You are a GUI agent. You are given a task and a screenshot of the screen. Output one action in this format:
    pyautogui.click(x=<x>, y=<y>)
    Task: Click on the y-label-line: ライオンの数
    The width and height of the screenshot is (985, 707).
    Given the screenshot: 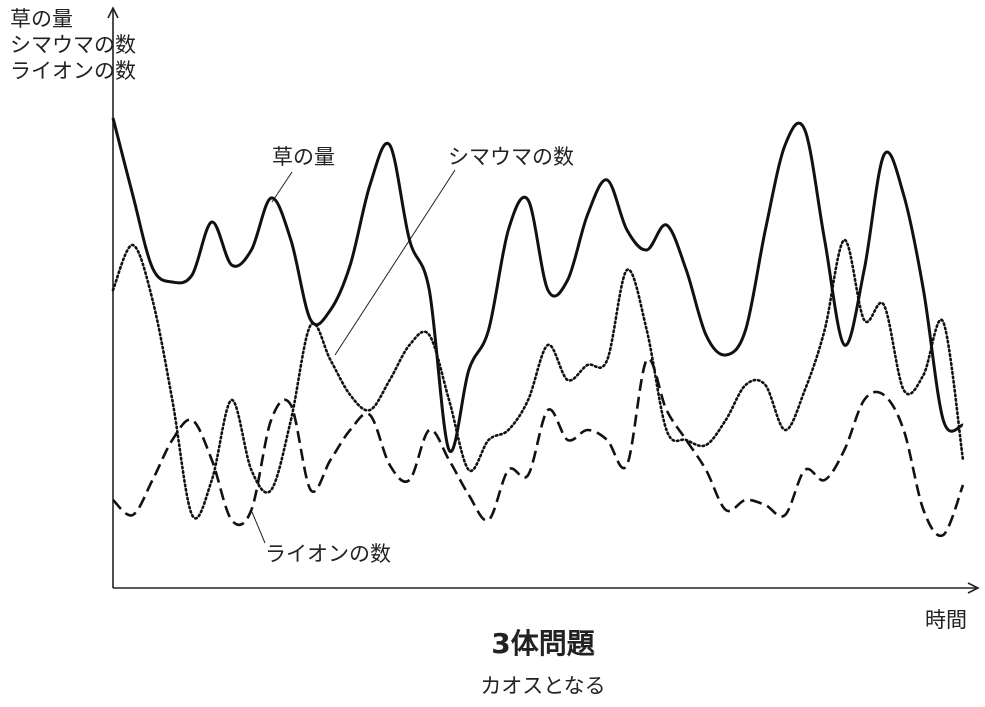 What is the action you would take?
    pyautogui.click(x=73, y=71)
    